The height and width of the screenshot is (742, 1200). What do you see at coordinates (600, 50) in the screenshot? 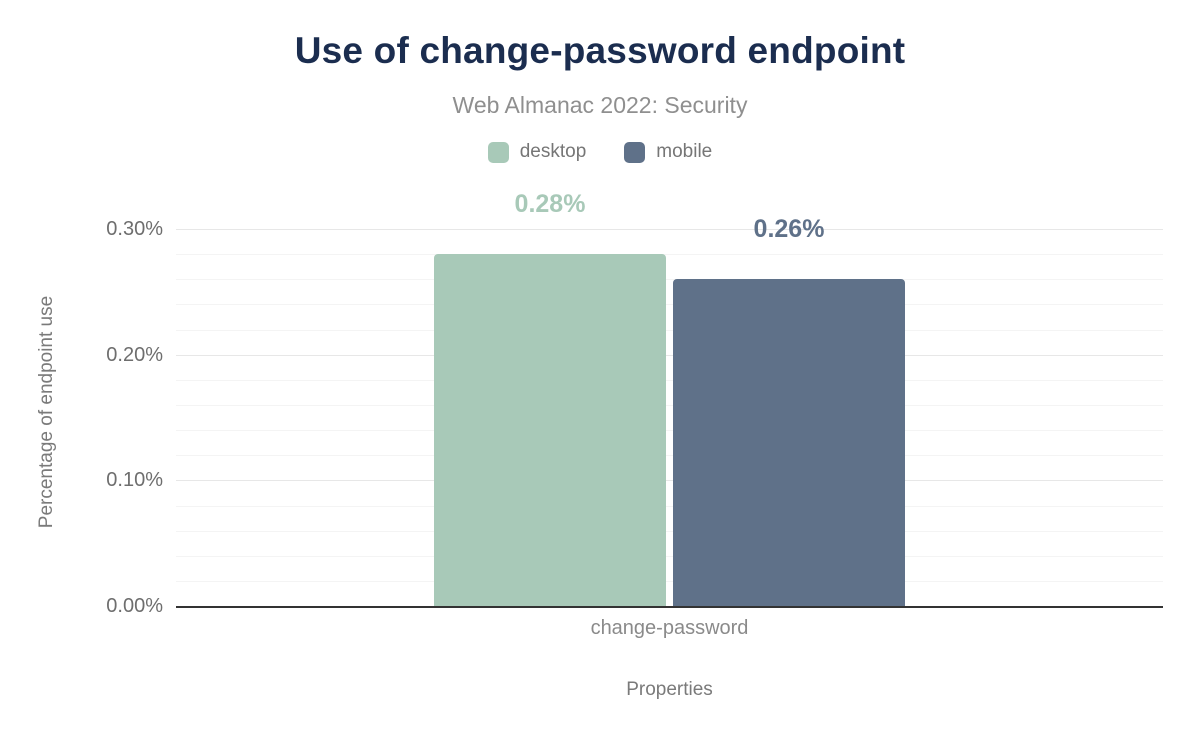
I see `chart-title: Use of change-password endpoint` at bounding box center [600, 50].